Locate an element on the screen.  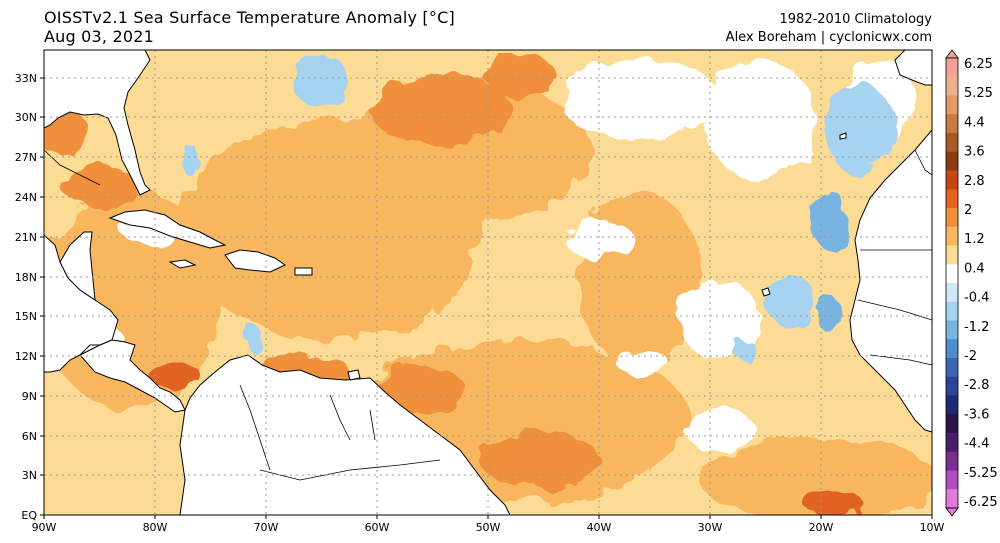
land-iberia is located at coordinates (913, 68).